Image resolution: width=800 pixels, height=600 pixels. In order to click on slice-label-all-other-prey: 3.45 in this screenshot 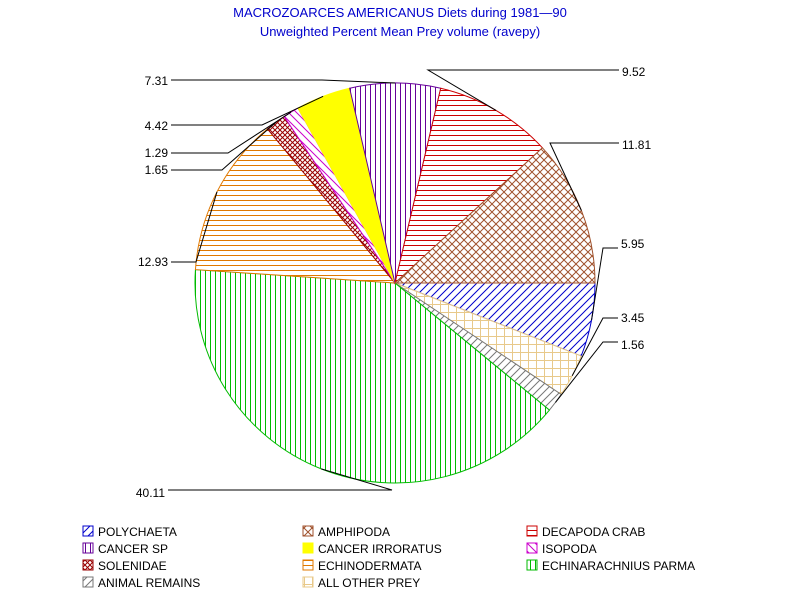, I will do `click(633, 318)`.